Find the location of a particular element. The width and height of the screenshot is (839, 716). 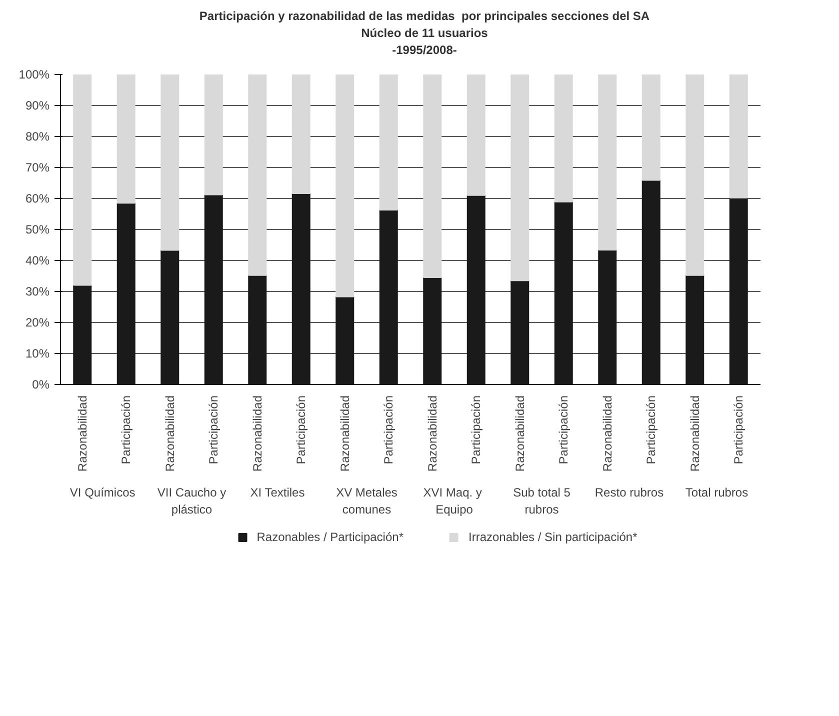

y-tick-label: 10% is located at coordinates (37, 353).